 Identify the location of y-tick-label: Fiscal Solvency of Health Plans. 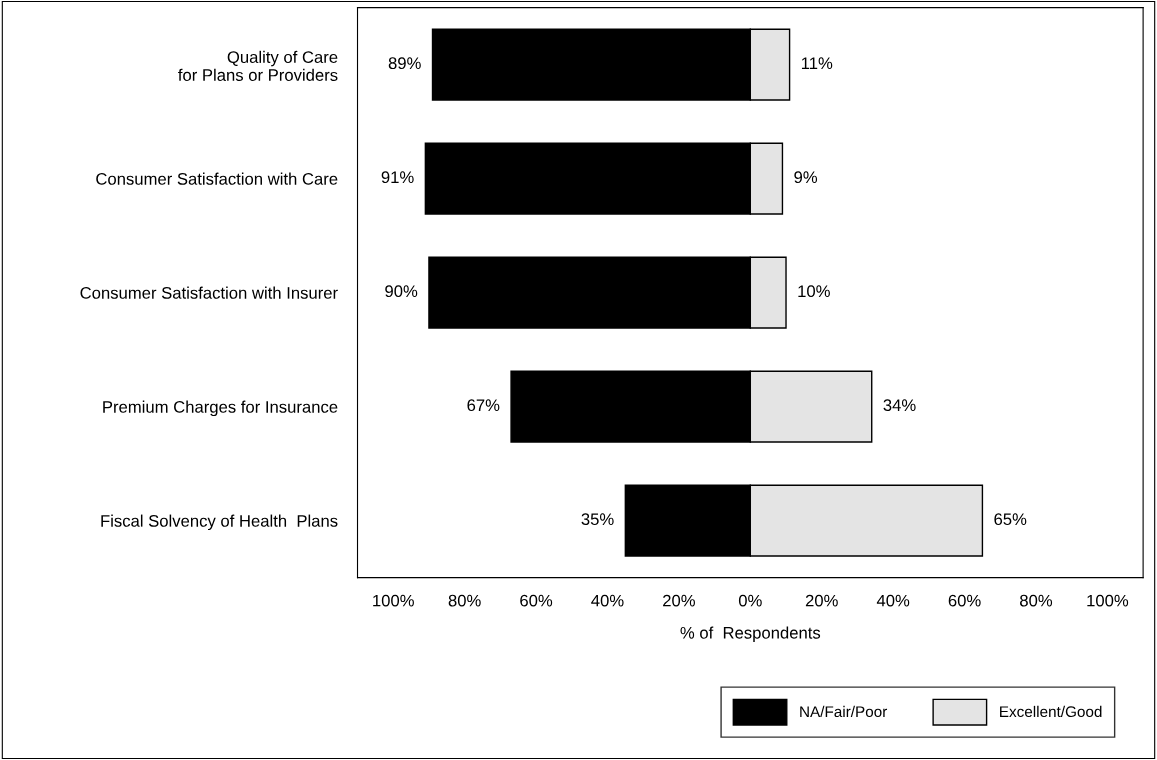
(219, 522).